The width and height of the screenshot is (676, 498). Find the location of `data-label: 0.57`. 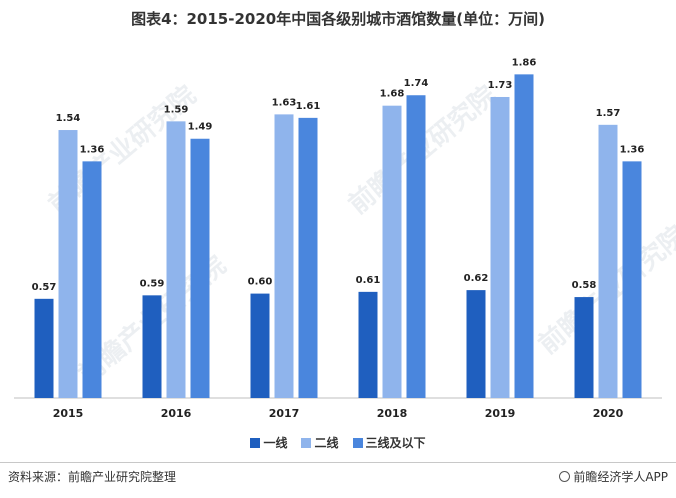

data-label: 0.57 is located at coordinates (44, 287).